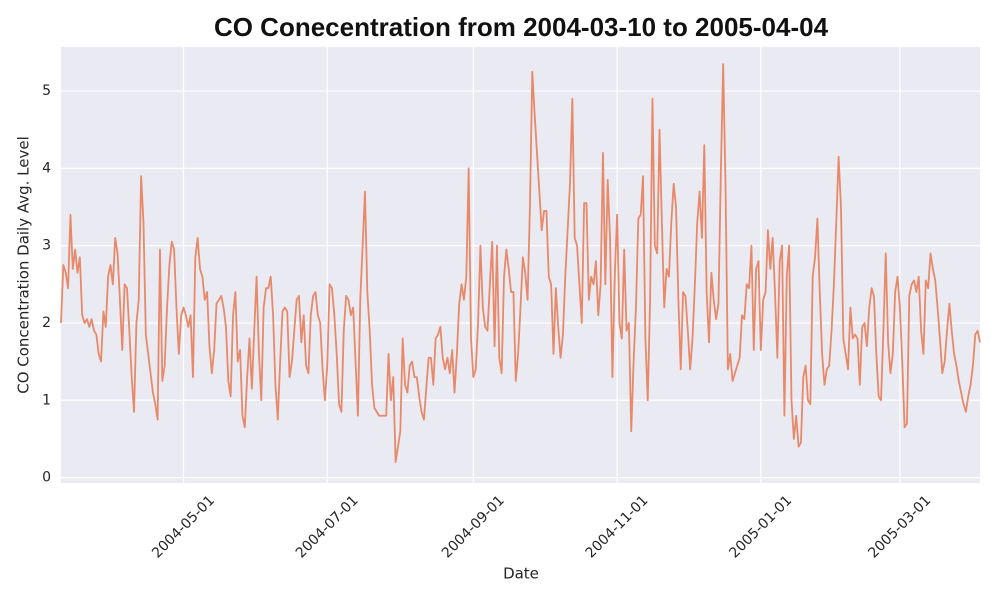 Image resolution: width=1000 pixels, height=600 pixels. Describe the element at coordinates (46, 478) in the screenshot. I see `y-tick-label: 0` at that location.